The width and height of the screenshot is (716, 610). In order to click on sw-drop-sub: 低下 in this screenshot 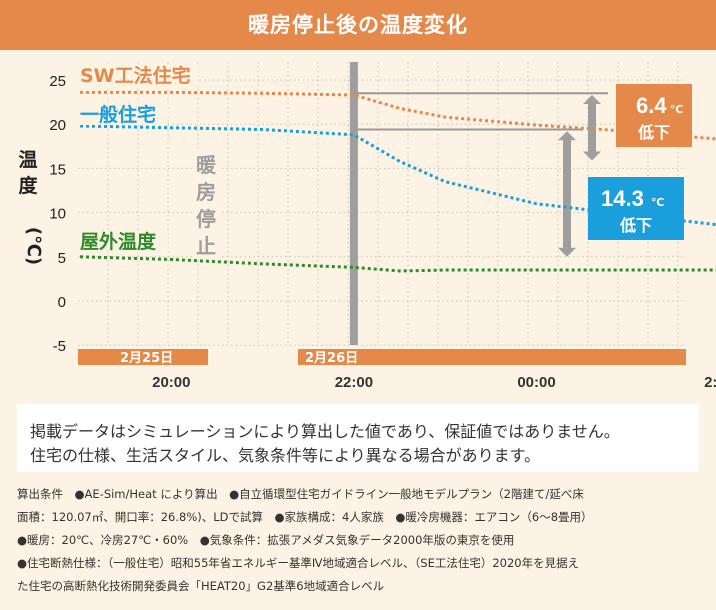, I will do `click(653, 132)`.